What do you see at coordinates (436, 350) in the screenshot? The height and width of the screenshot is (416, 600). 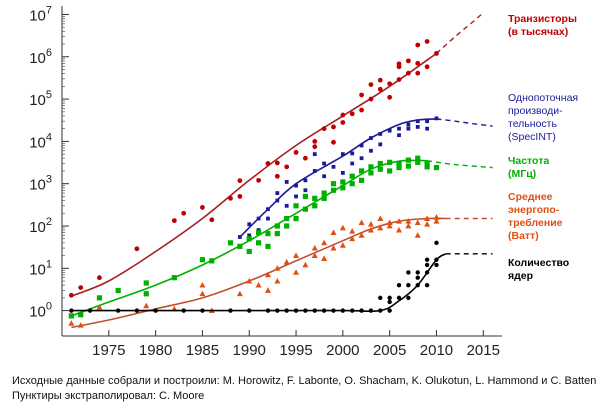 I see `x-tick-label: 2010` at bounding box center [436, 350].